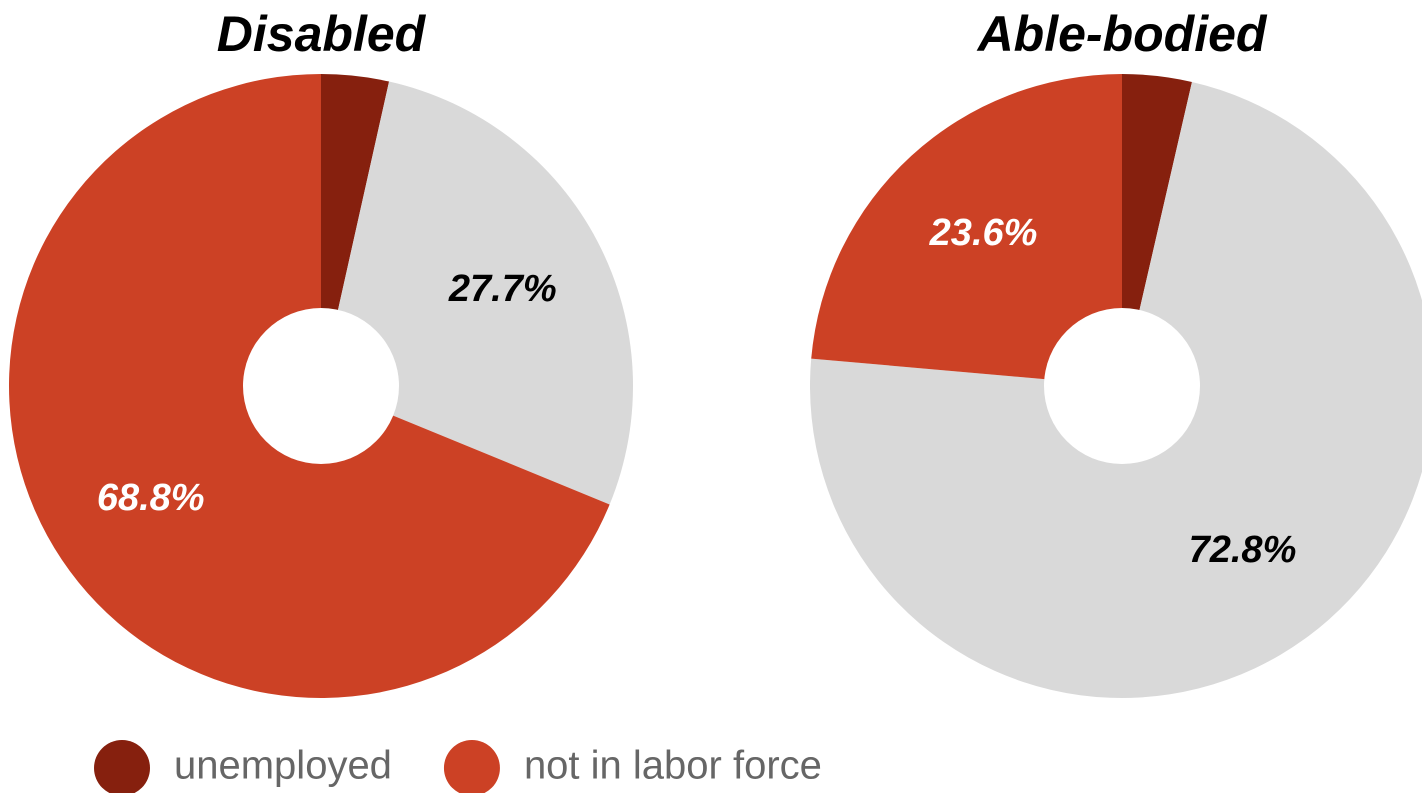 Image resolution: width=1422 pixels, height=793 pixels. Describe the element at coordinates (322, 34) in the screenshot. I see `chart-title: Disabled` at that location.